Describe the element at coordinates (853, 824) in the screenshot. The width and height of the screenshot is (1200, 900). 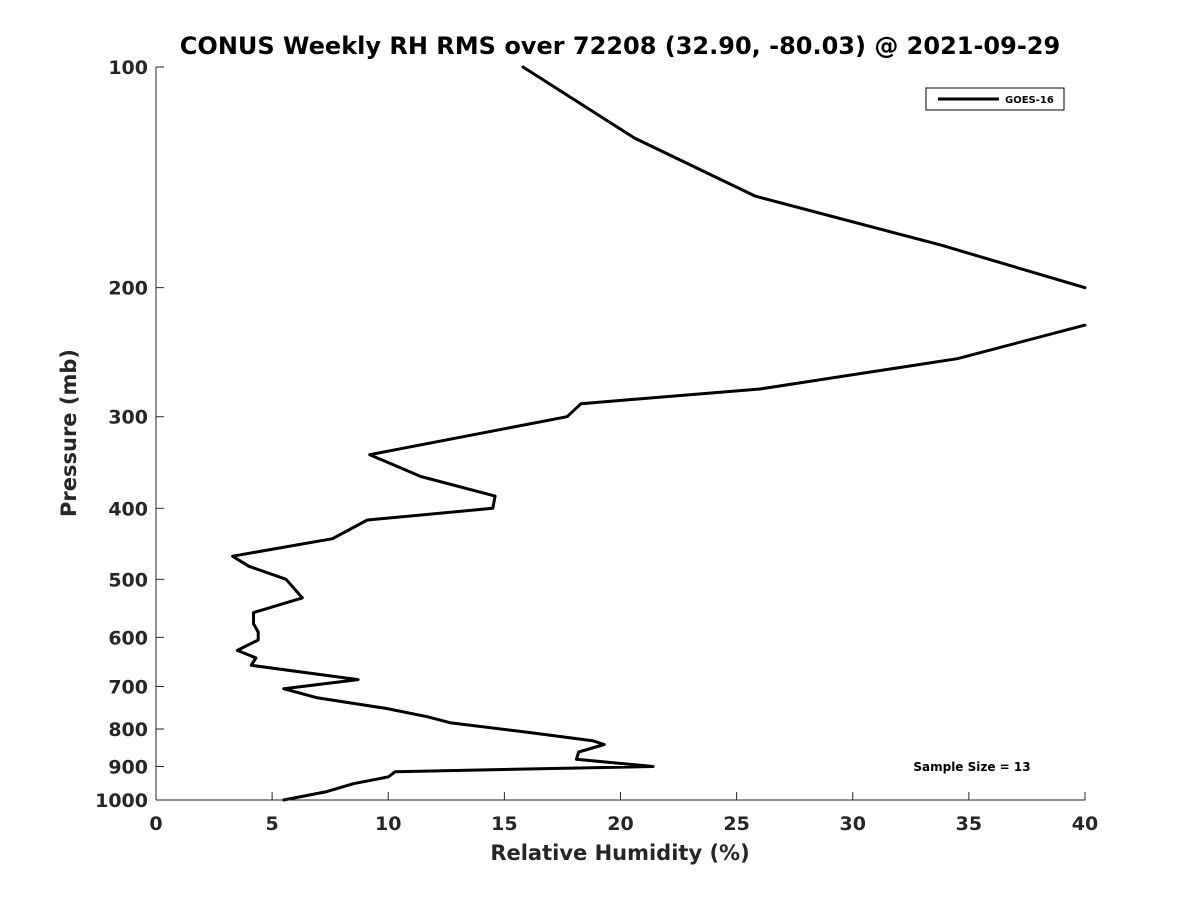
I see `x-tick-label: 30` at that location.